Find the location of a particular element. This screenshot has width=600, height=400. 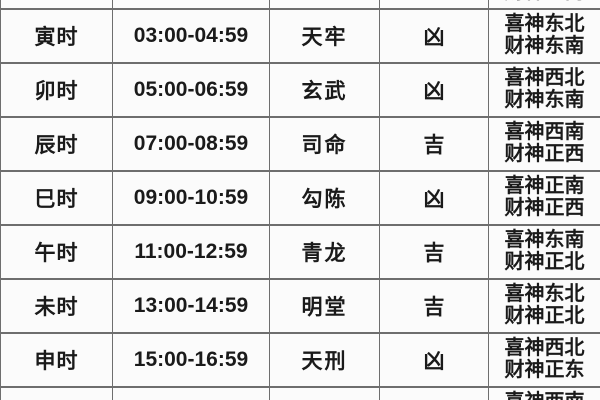

cell-shichen: 未时 is located at coordinates (56, 306).